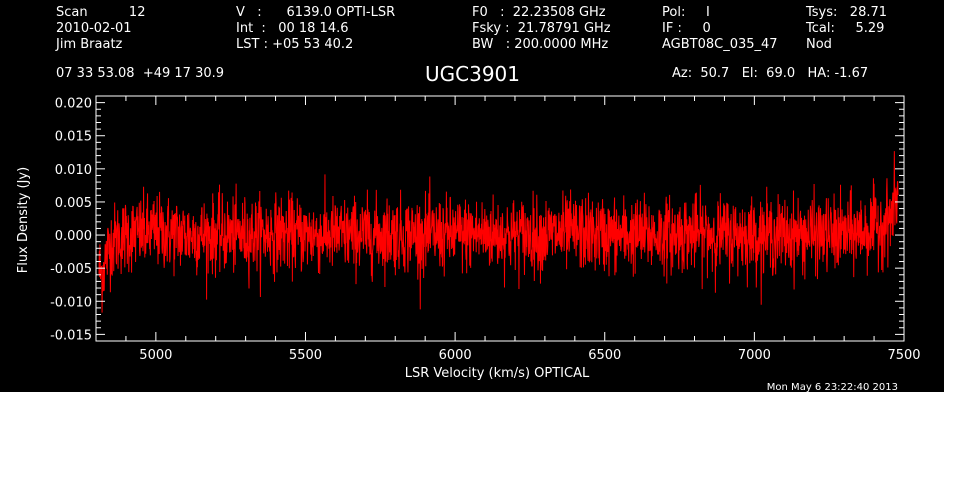 The image size is (962, 490). I want to click on x-tick-label: 6000, so click(455, 355).